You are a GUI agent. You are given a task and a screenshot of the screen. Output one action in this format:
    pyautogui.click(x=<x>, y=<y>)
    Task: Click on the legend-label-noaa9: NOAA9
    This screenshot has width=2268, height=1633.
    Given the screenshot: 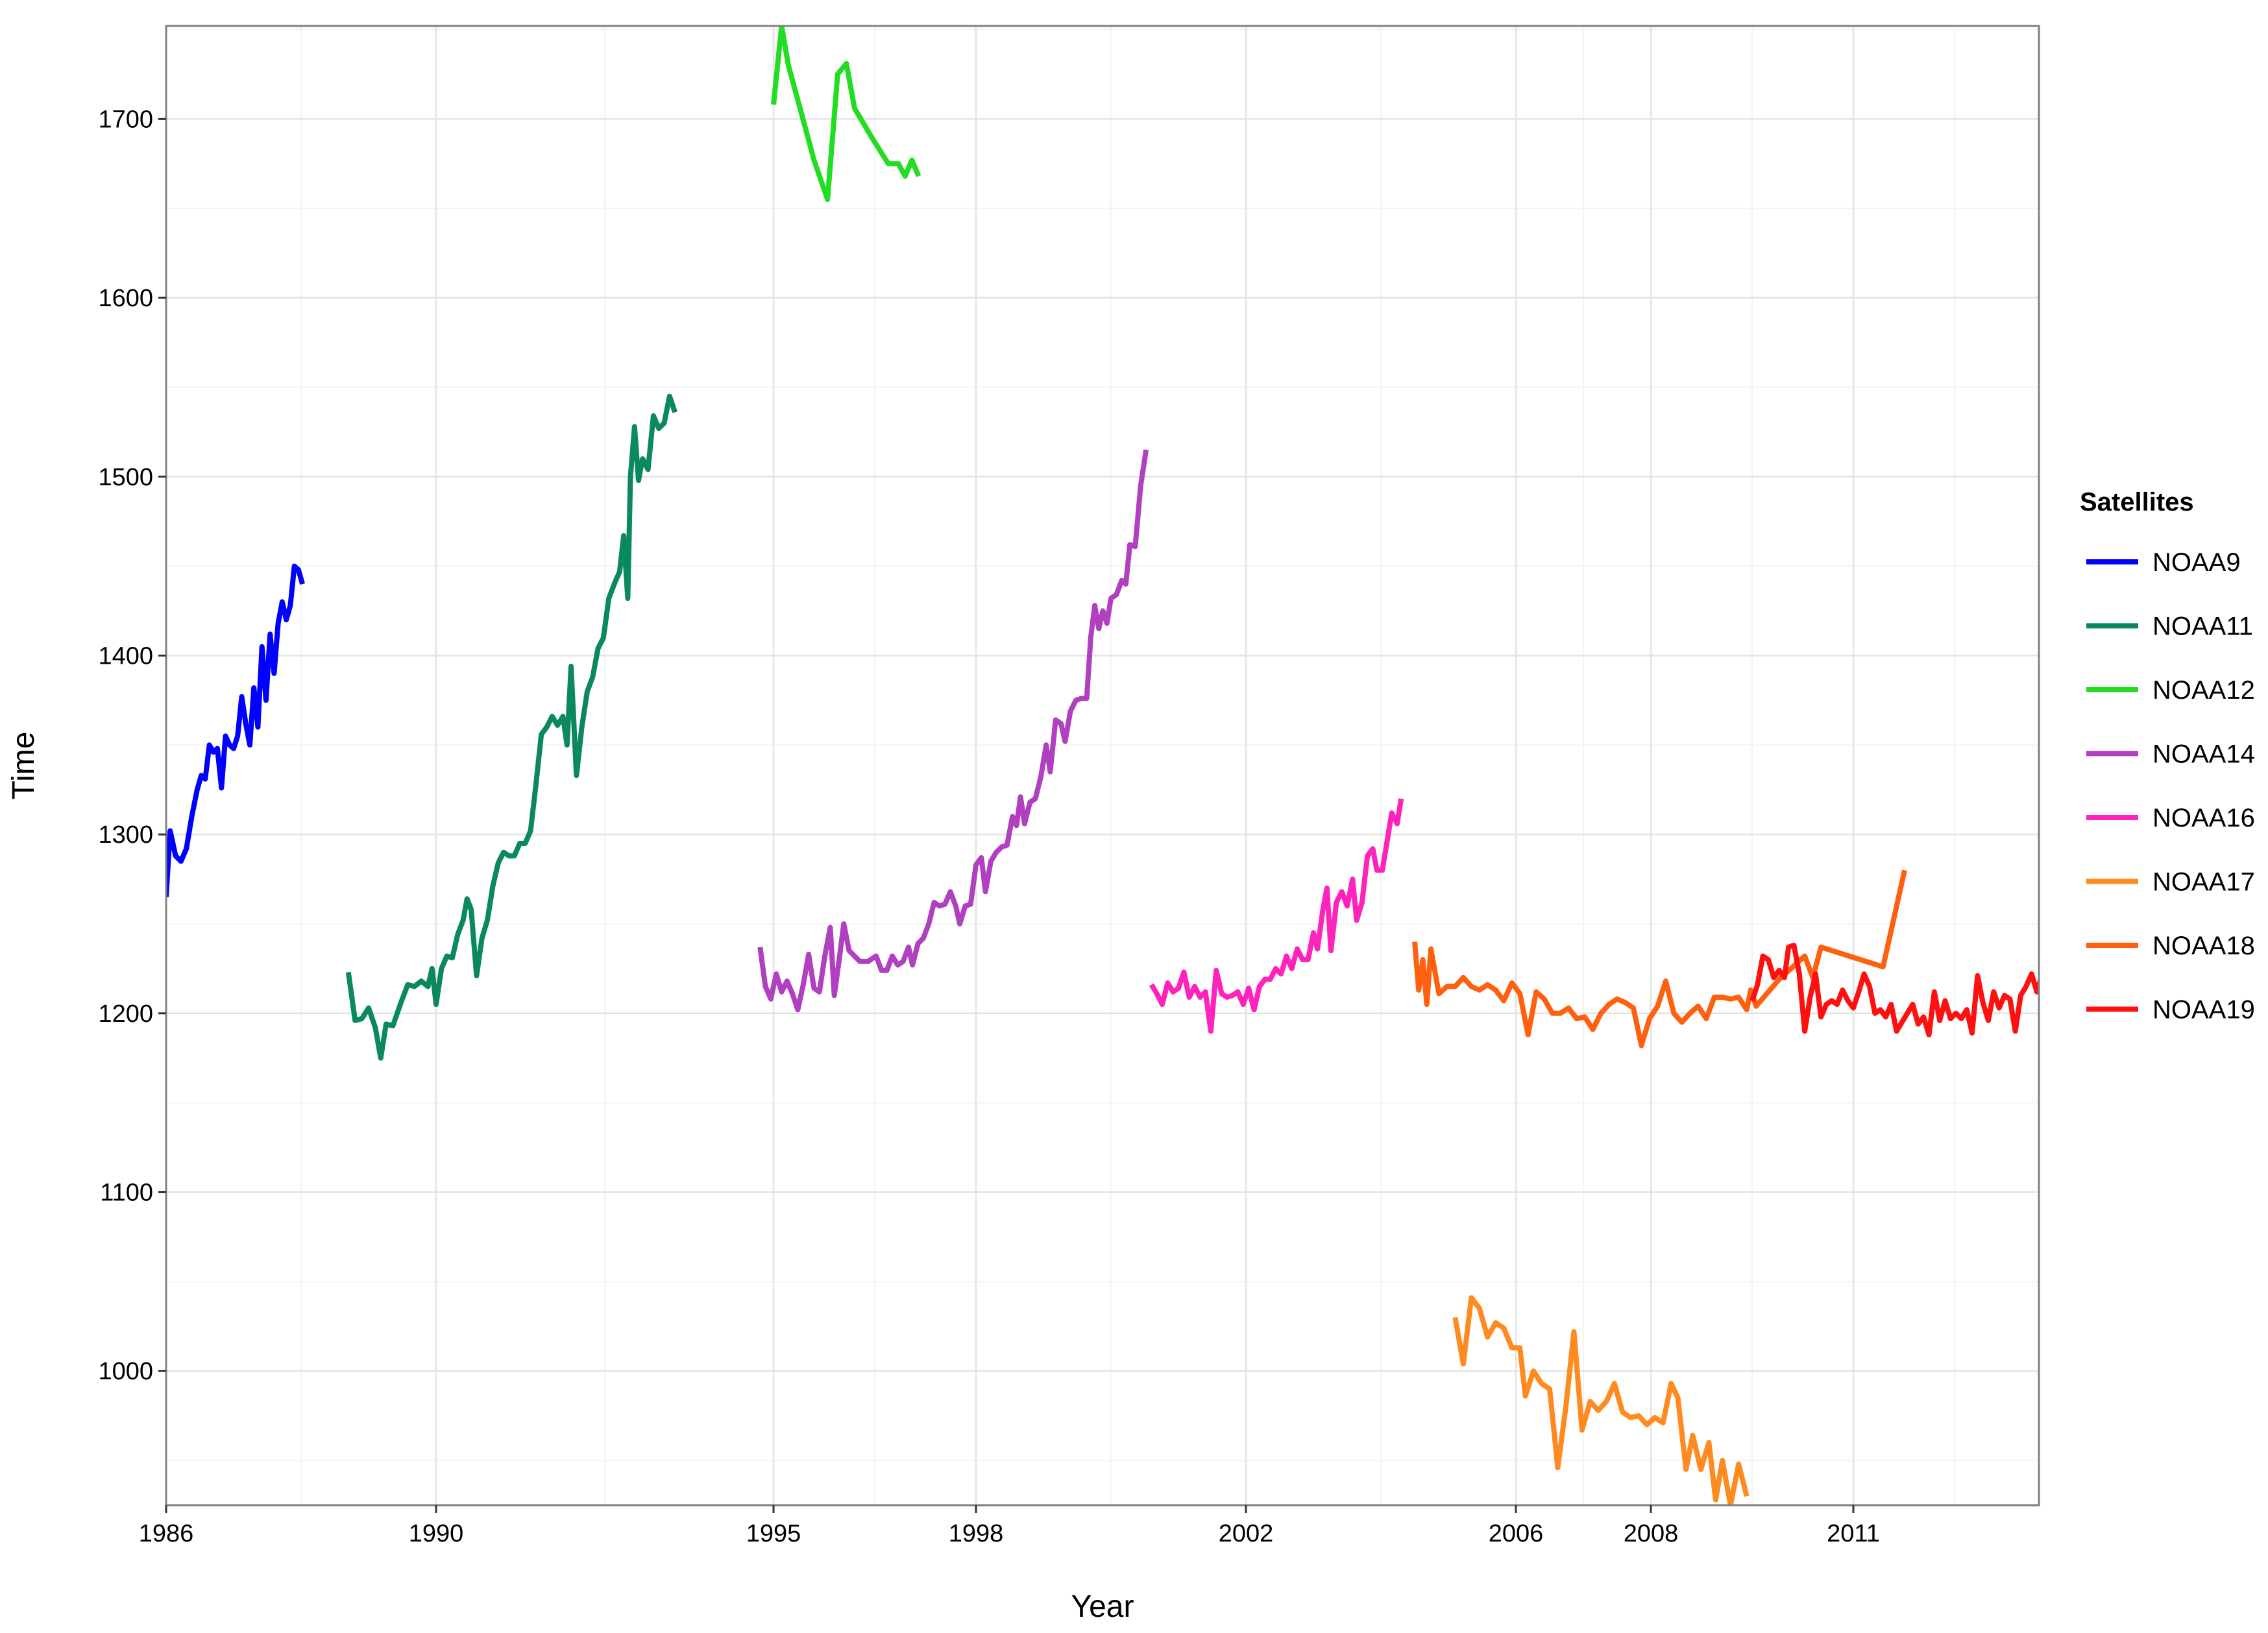 What is the action you would take?
    pyautogui.click(x=2196, y=562)
    